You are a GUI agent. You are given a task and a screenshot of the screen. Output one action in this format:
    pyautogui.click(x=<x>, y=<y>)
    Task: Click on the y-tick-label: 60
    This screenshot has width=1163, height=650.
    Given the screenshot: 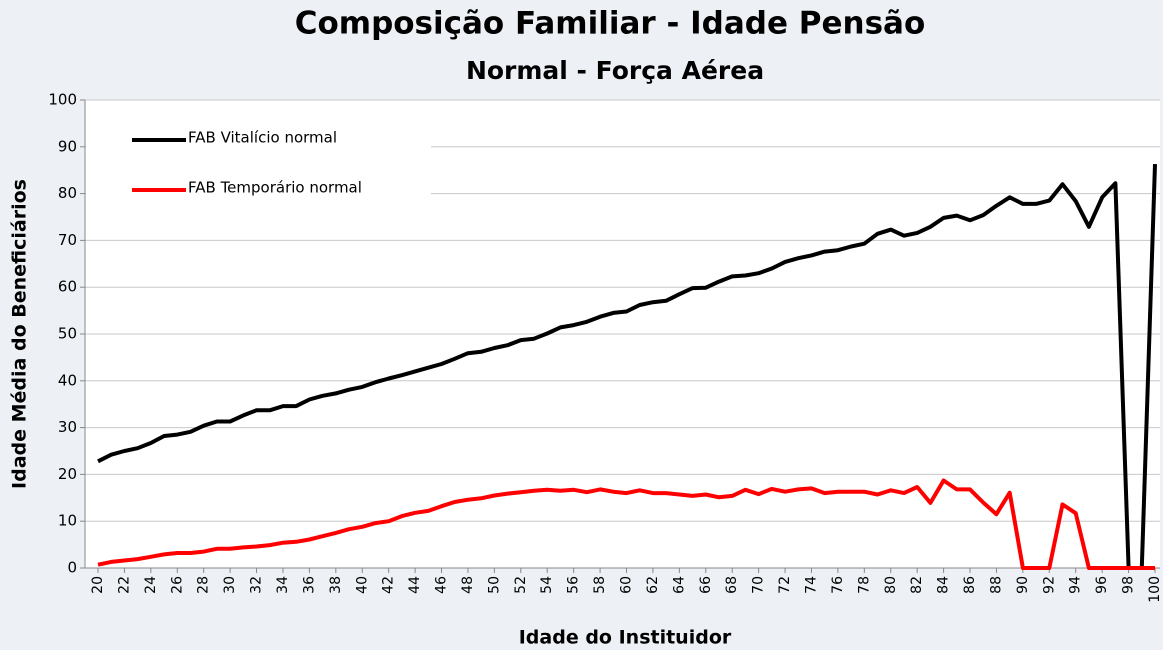 What is the action you would take?
    pyautogui.click(x=67, y=287)
    